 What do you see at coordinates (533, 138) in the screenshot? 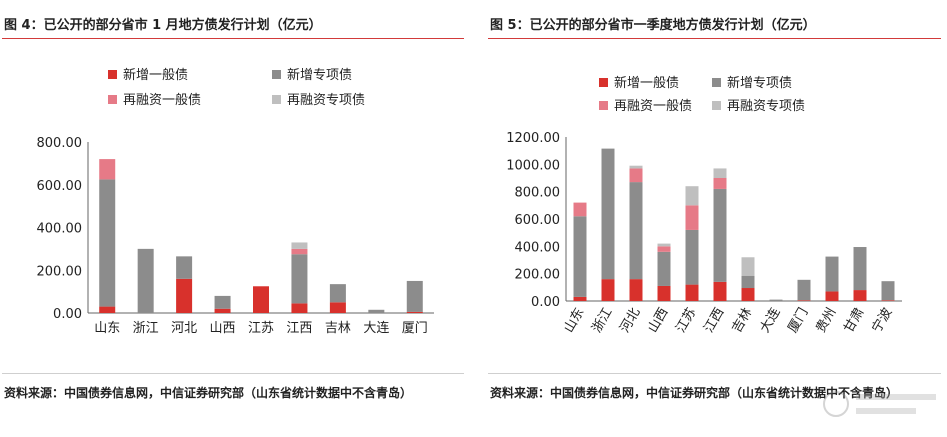
I see `y-tick-label: 1200.00` at bounding box center [533, 138].